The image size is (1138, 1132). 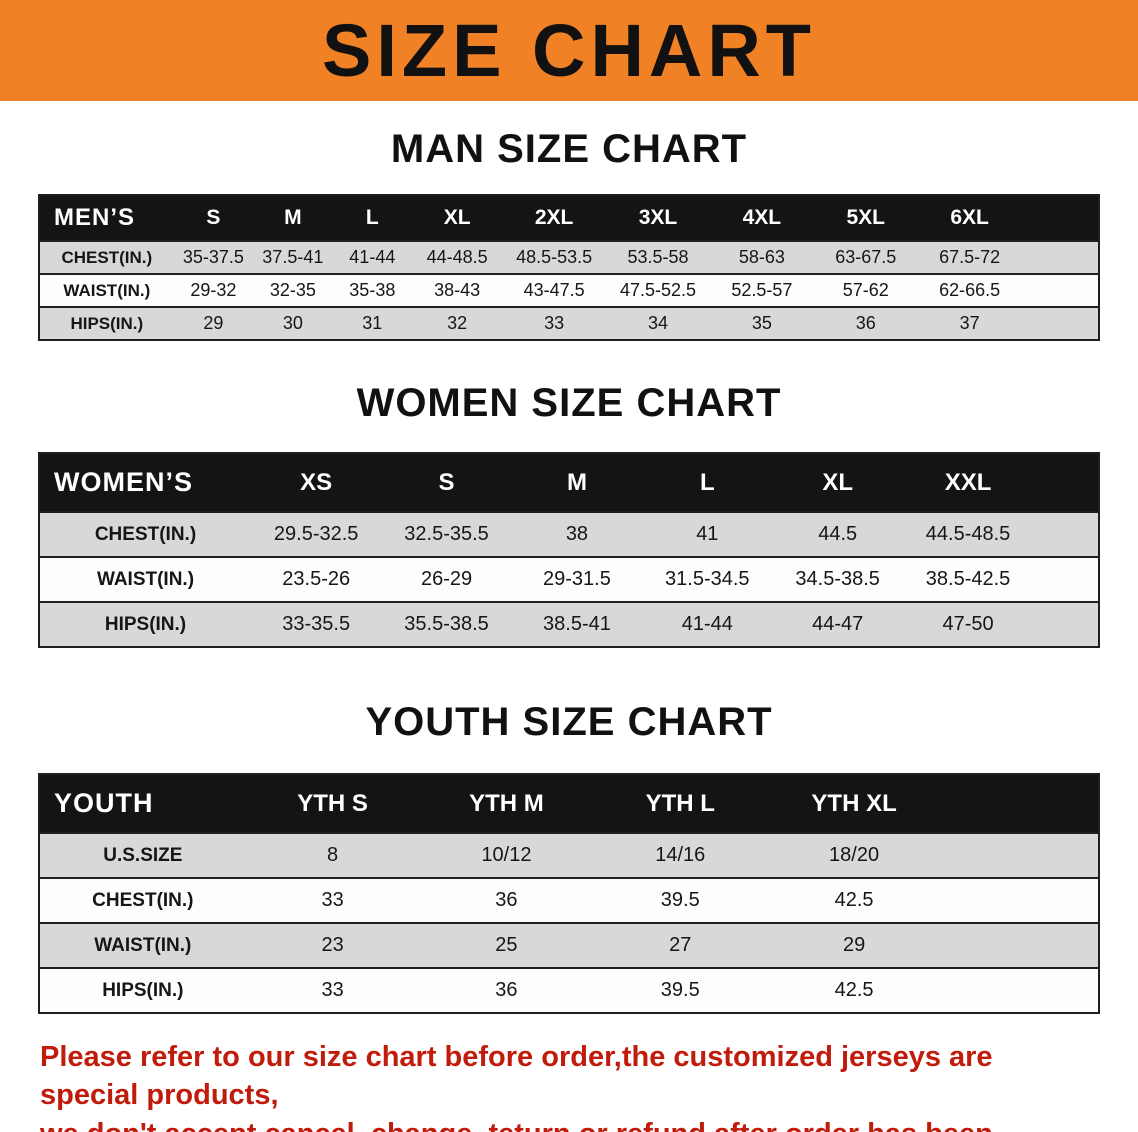 What do you see at coordinates (446, 624) in the screenshot?
I see `size-value-cell: 35.5-38.5` at bounding box center [446, 624].